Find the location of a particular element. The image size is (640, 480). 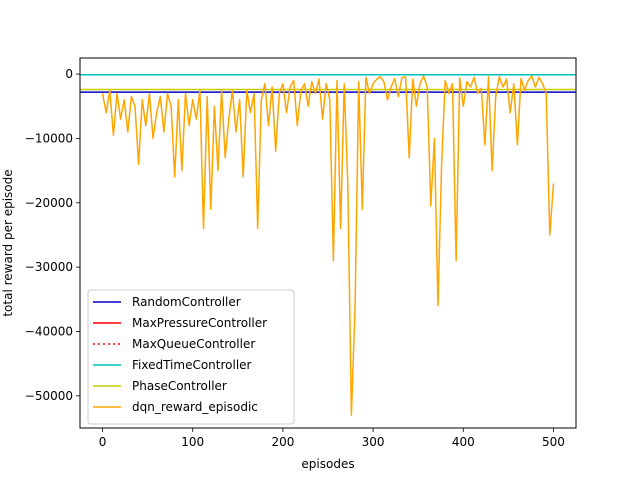

legend-label: MaxQueueController is located at coordinates (193, 344).